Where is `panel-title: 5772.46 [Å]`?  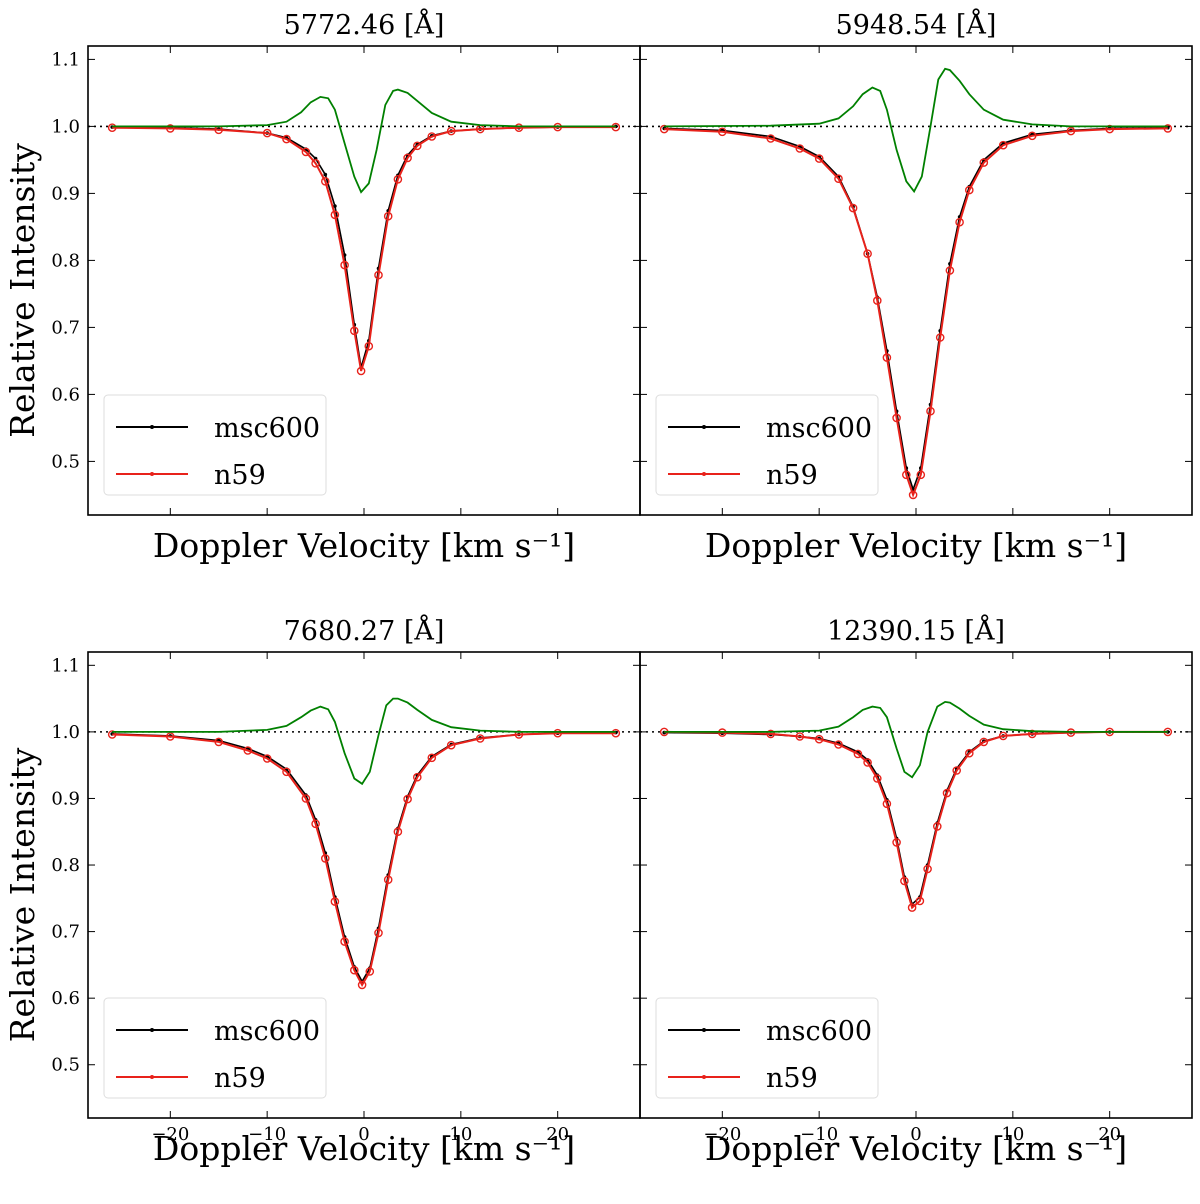
panel-title: 5772.46 [Å] is located at coordinates (364, 24).